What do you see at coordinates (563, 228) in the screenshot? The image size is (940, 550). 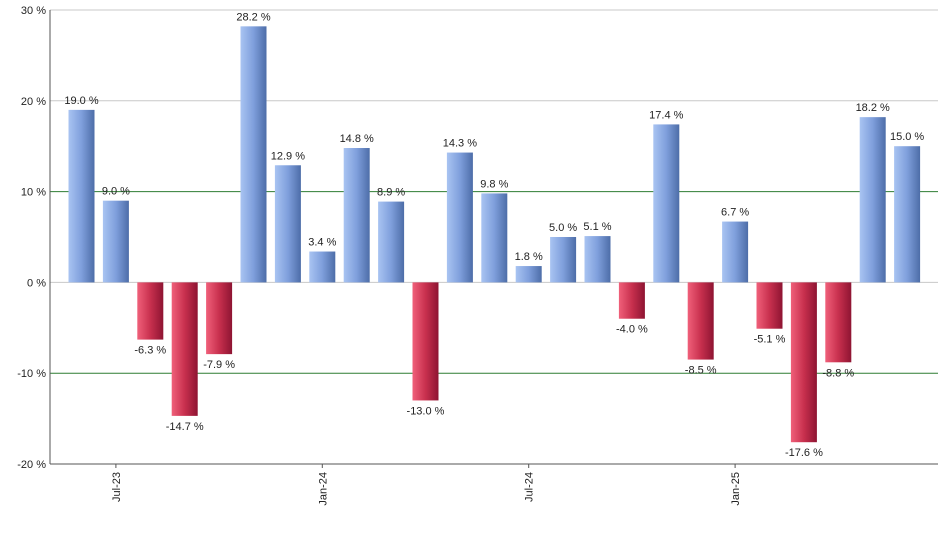 I see `data-label: 5.0 %` at bounding box center [563, 228].